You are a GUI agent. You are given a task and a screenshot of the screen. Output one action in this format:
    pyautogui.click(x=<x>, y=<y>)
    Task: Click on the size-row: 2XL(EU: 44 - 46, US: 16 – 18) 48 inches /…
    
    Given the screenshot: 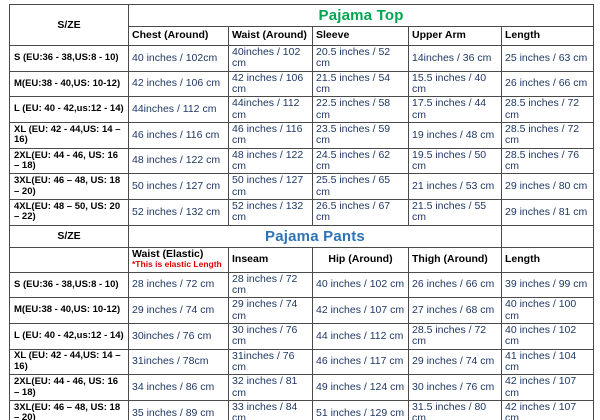 What is the action you would take?
    pyautogui.click(x=302, y=161)
    